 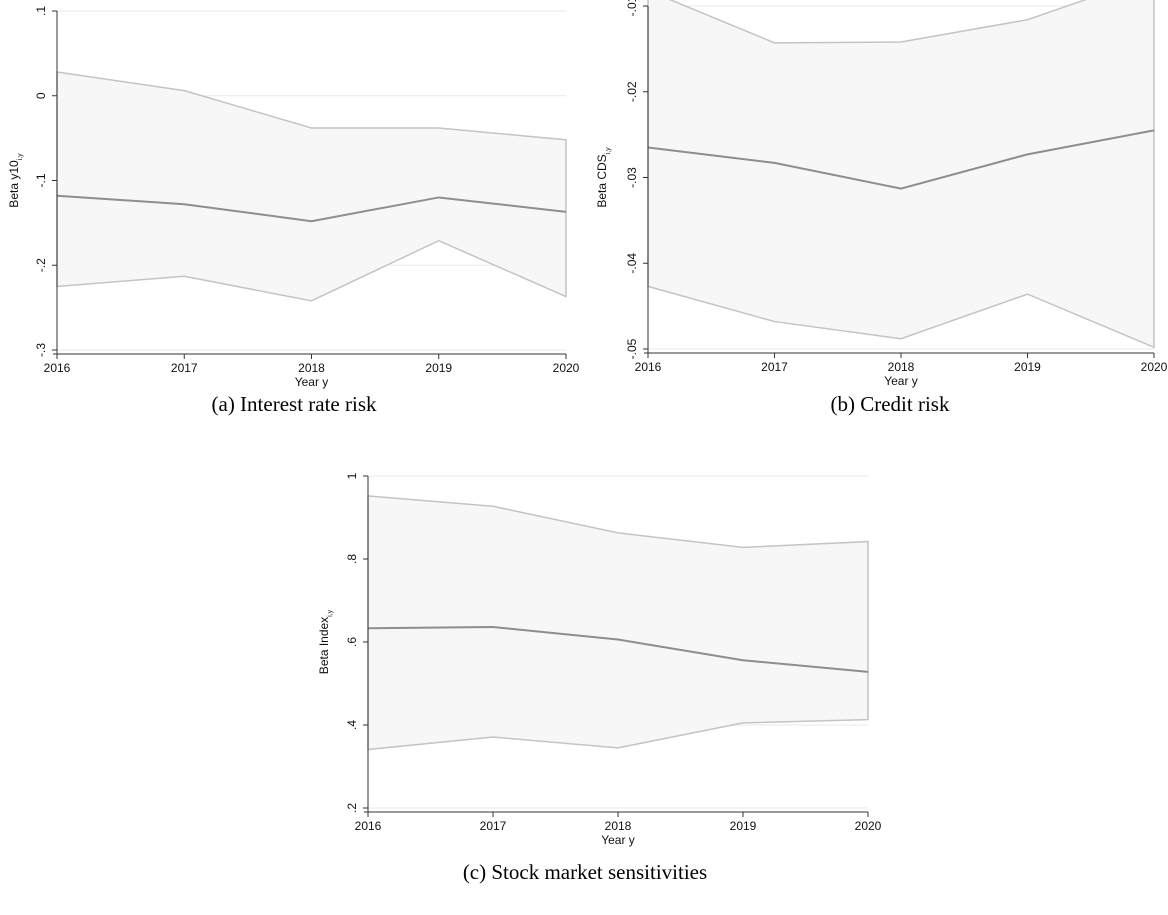 What do you see at coordinates (632, 263) in the screenshot?
I see `y-tick-label-1: -.04` at bounding box center [632, 263].